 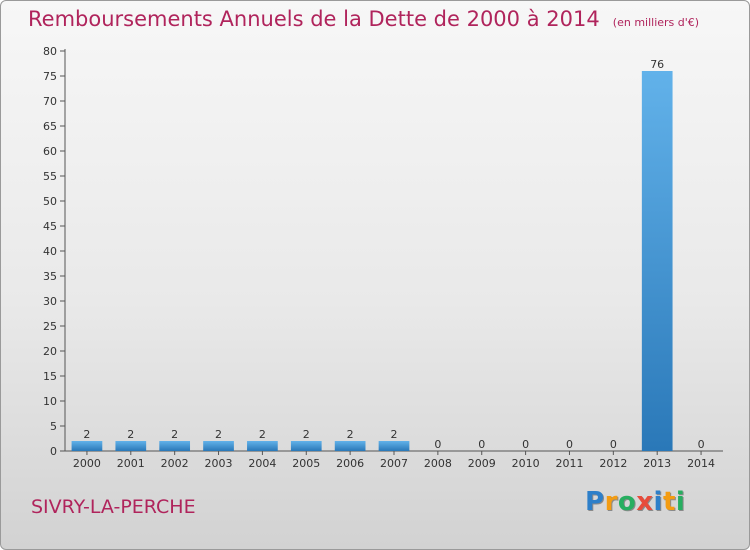 I want to click on bar-value-label: 76, so click(x=657, y=64).